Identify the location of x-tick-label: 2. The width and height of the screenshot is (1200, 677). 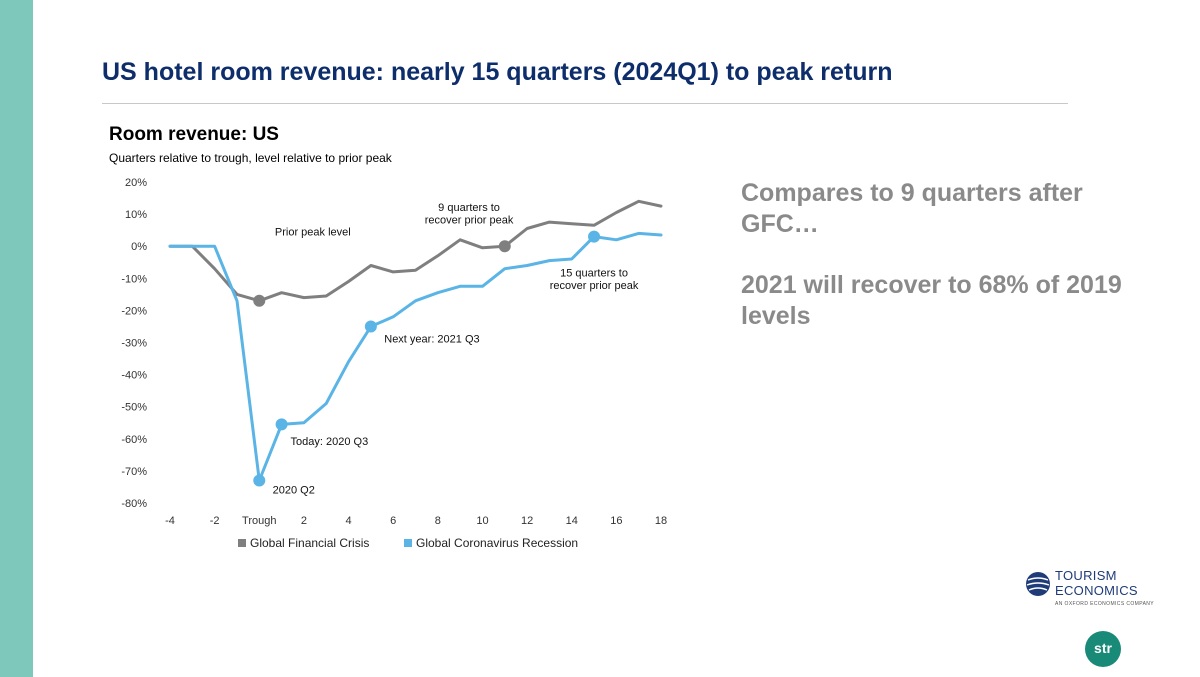
(304, 521).